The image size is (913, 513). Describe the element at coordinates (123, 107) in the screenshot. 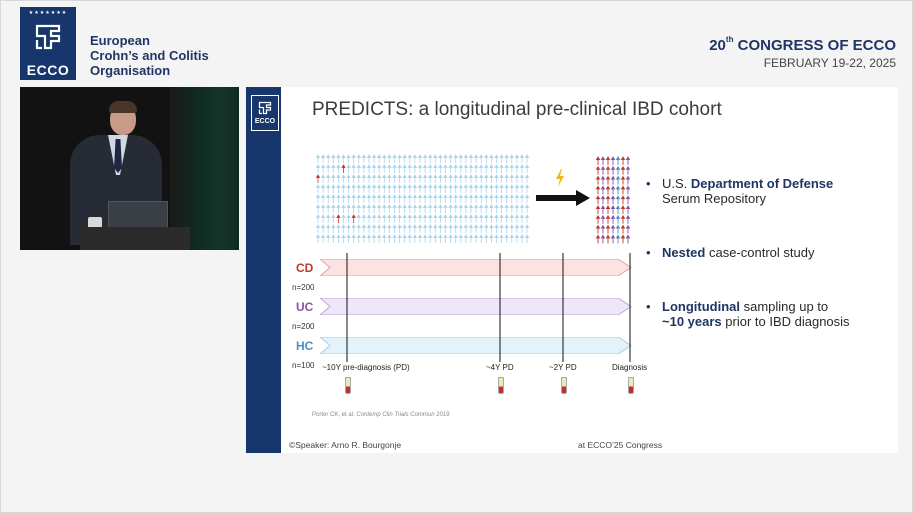

I see `speaker-hair` at that location.